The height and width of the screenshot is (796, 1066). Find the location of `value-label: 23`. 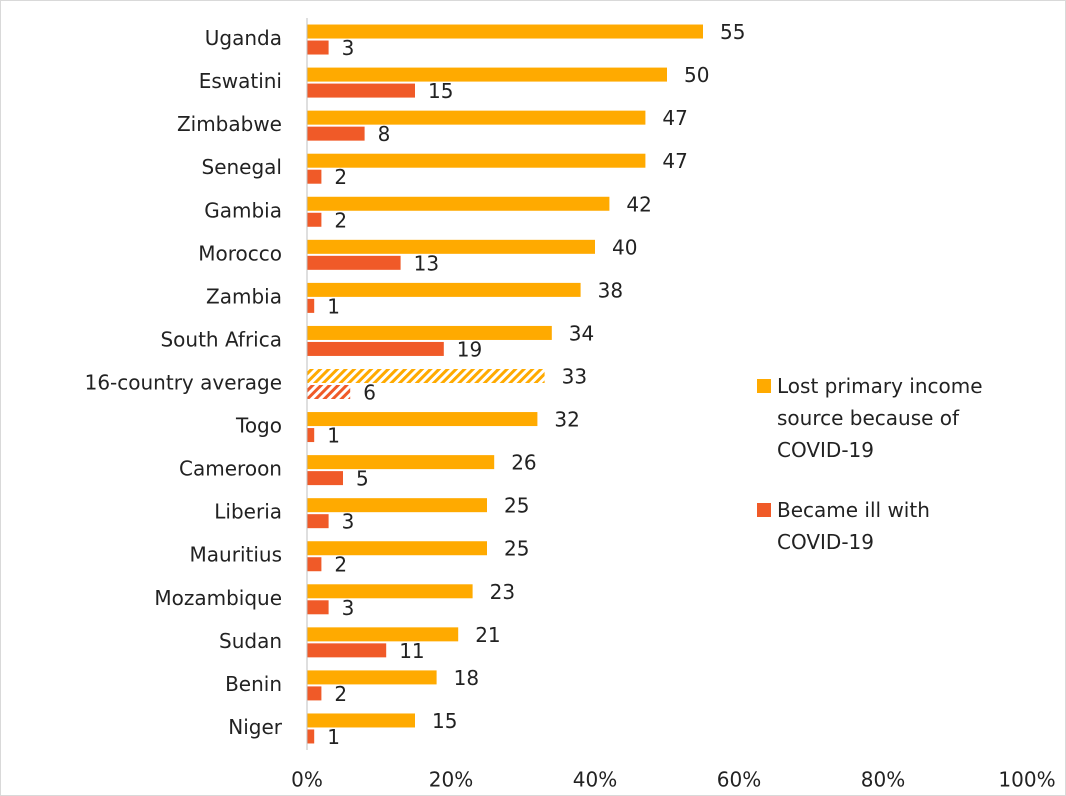

value-label: 23 is located at coordinates (502, 592).